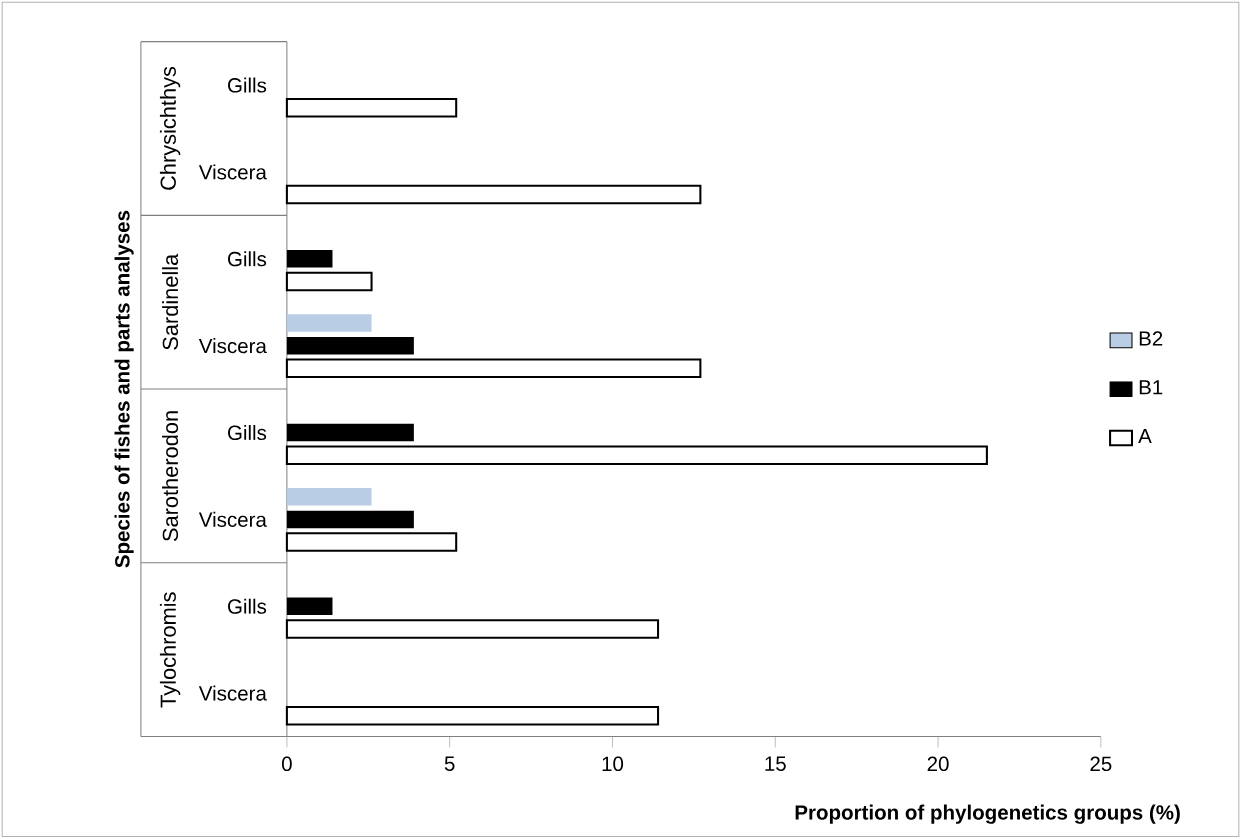  Describe the element at coordinates (613, 764) in the screenshot. I see `x-tick-label: 10` at that location.